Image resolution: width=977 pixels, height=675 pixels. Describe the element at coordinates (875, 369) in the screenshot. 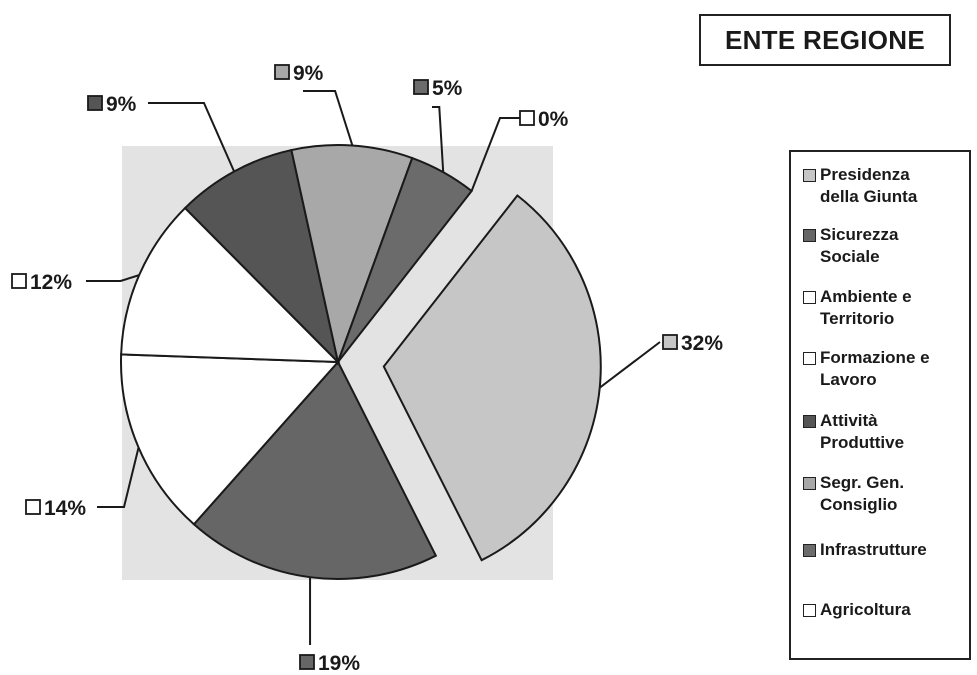

I see `legend-label: Formazione e Lavoro` at that location.